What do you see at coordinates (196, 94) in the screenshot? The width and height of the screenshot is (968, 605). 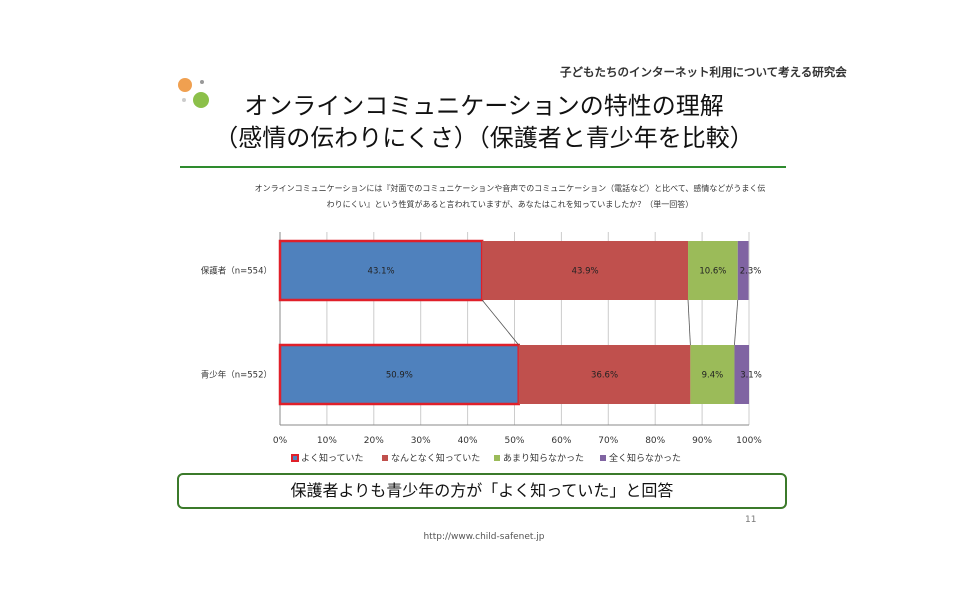 I see `logo` at bounding box center [196, 94].